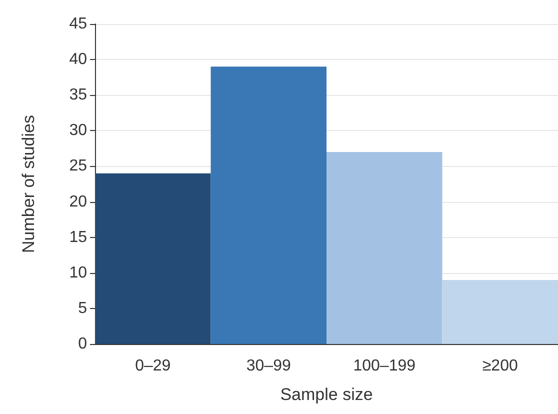 Image resolution: width=558 pixels, height=414 pixels. I want to click on y-tick-label: 45, so click(78, 24).